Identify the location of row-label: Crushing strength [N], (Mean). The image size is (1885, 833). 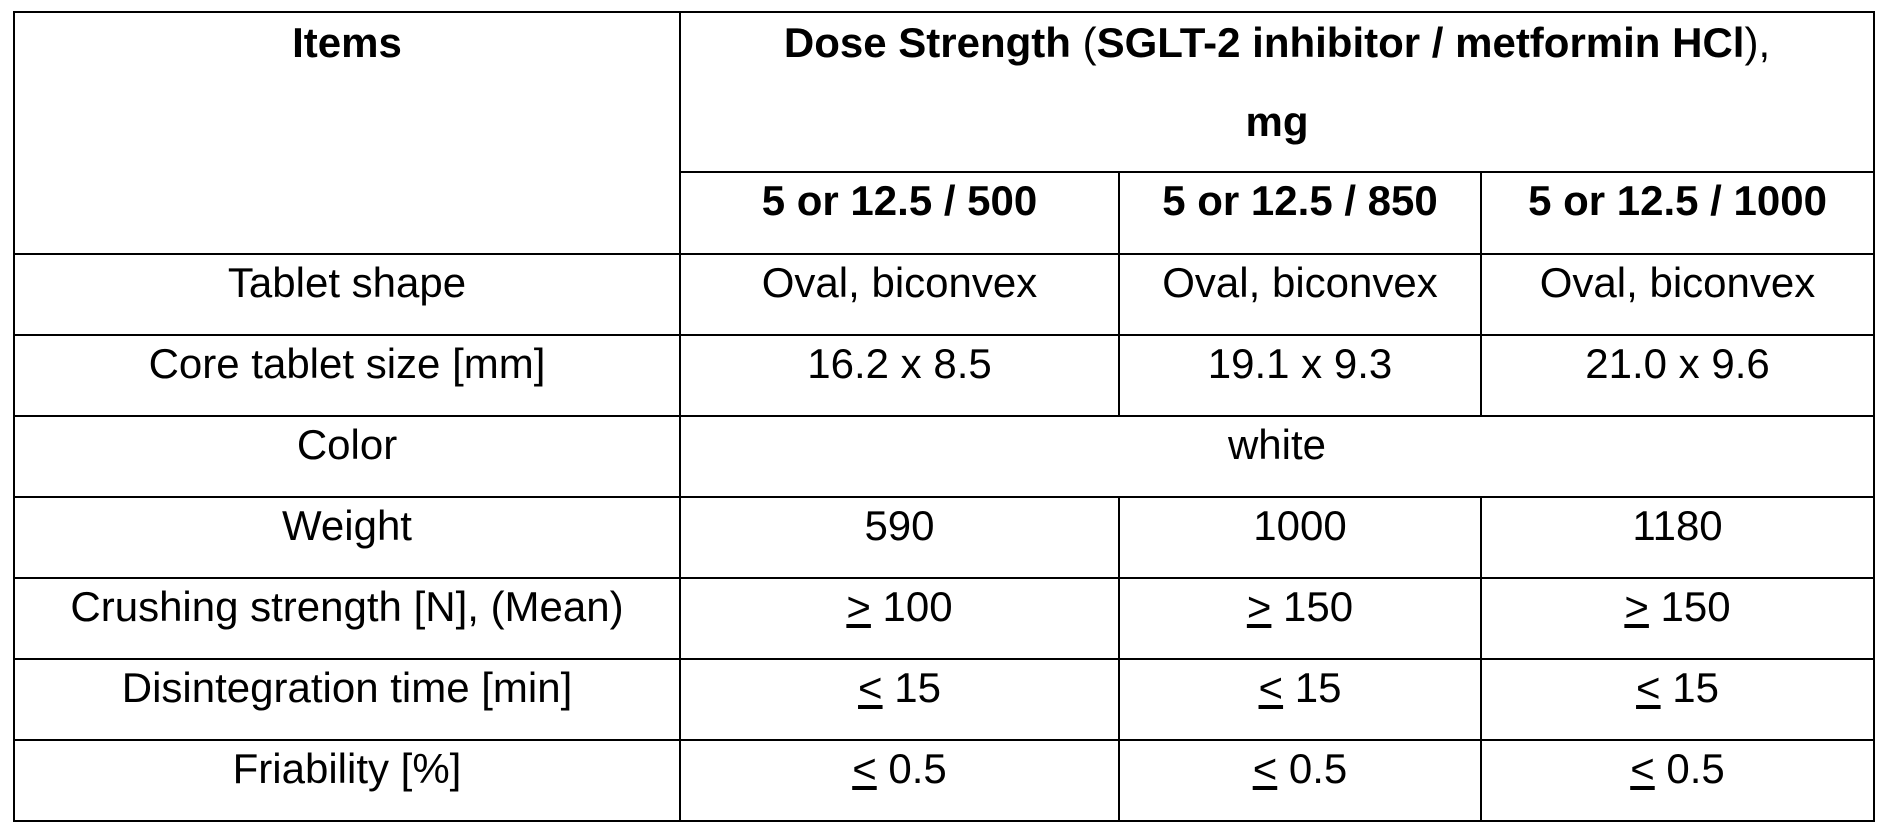
(347, 606).